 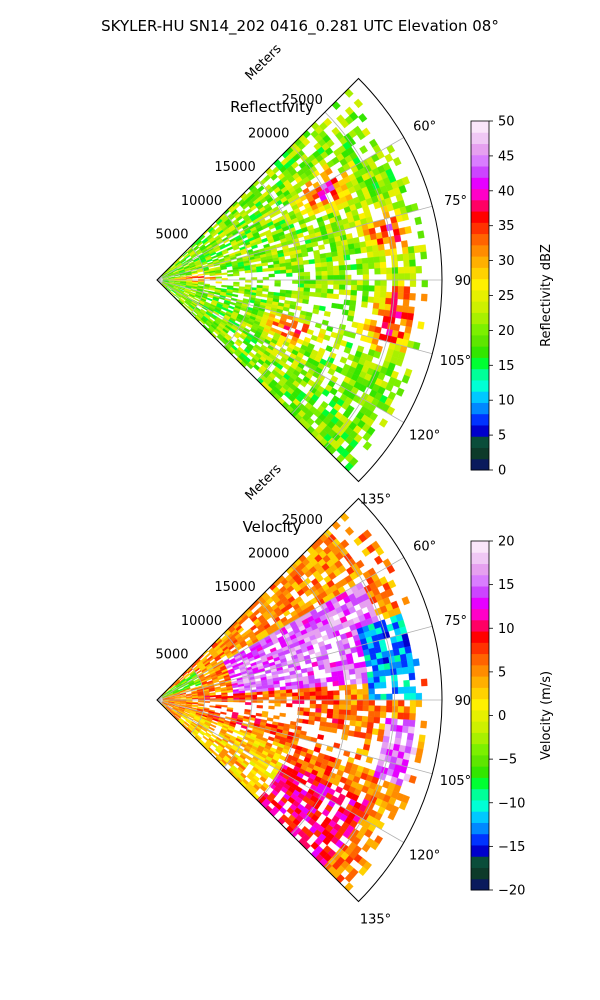 What do you see at coordinates (506, 366) in the screenshot?
I see `colorbar-tick-label: 15` at bounding box center [506, 366].